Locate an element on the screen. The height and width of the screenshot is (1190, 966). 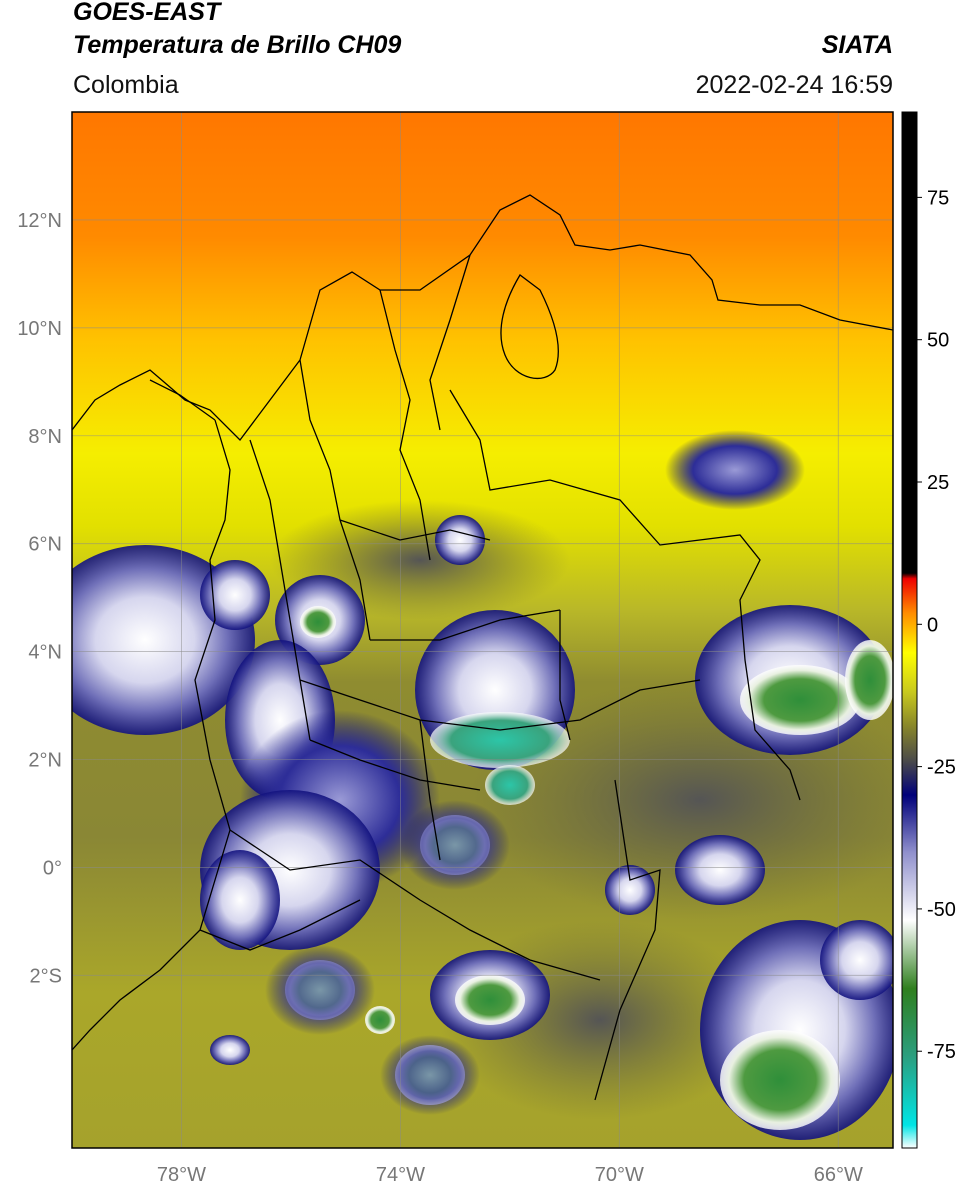
latitude-tick-label: 2°S is located at coordinates (46, 976).